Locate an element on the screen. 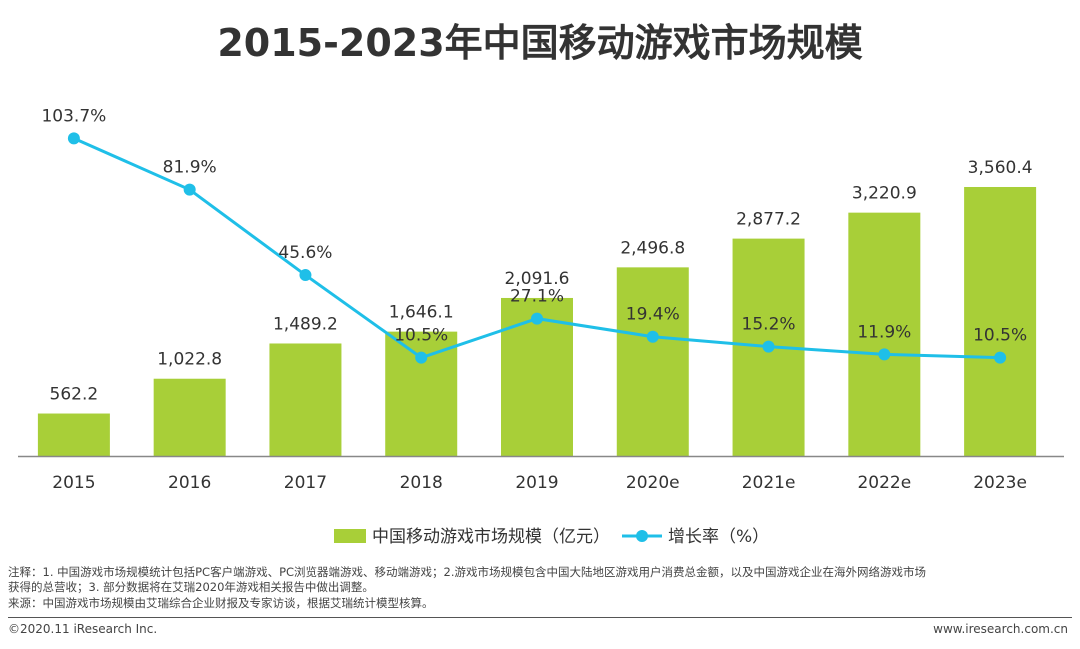 This screenshot has height=649, width=1080. growth-label-2023e: 10.5% is located at coordinates (1000, 336).